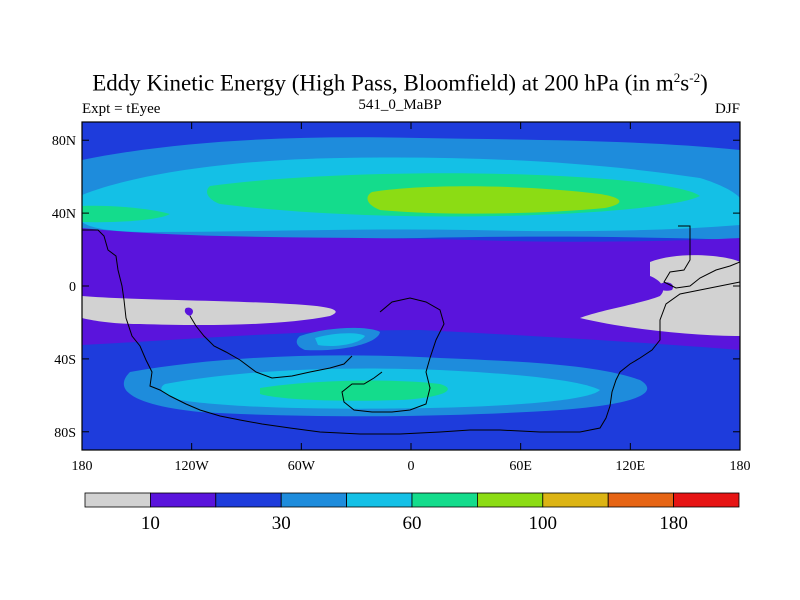 The width and height of the screenshot is (800, 600). What do you see at coordinates (64, 214) in the screenshot?
I see `y-tick-label: 40N` at bounding box center [64, 214].